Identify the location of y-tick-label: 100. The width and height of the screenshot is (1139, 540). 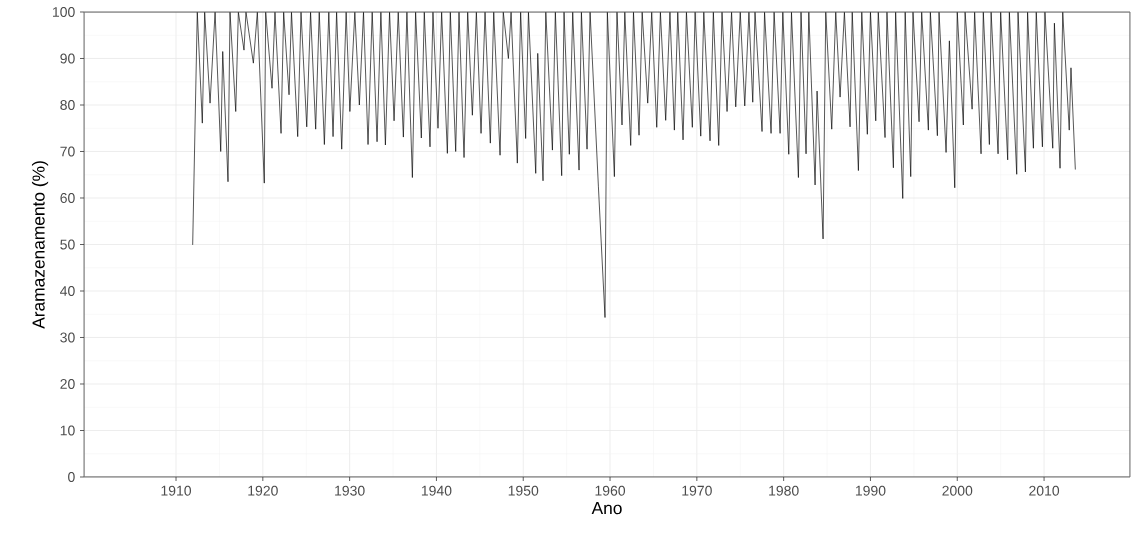
(64, 12).